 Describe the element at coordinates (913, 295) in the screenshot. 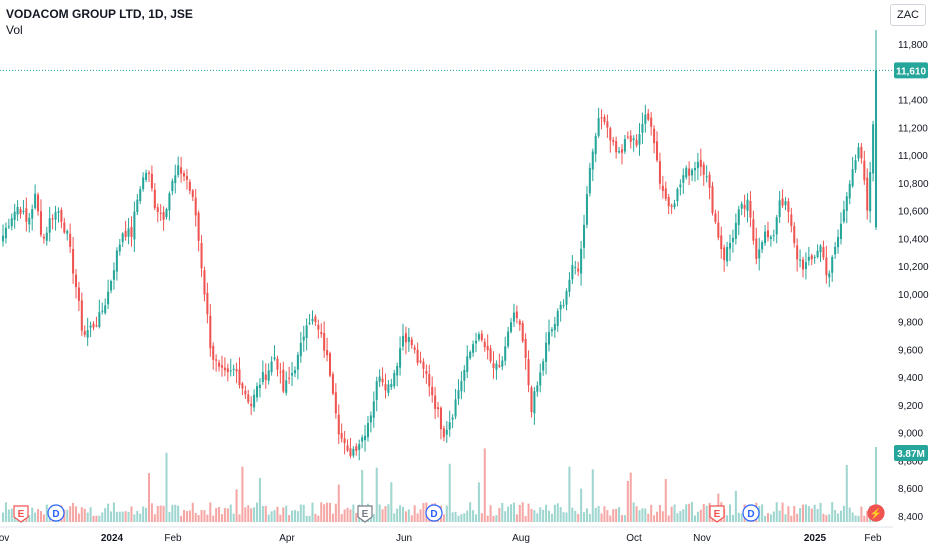

I see `y-tick-label: 10,000` at that location.